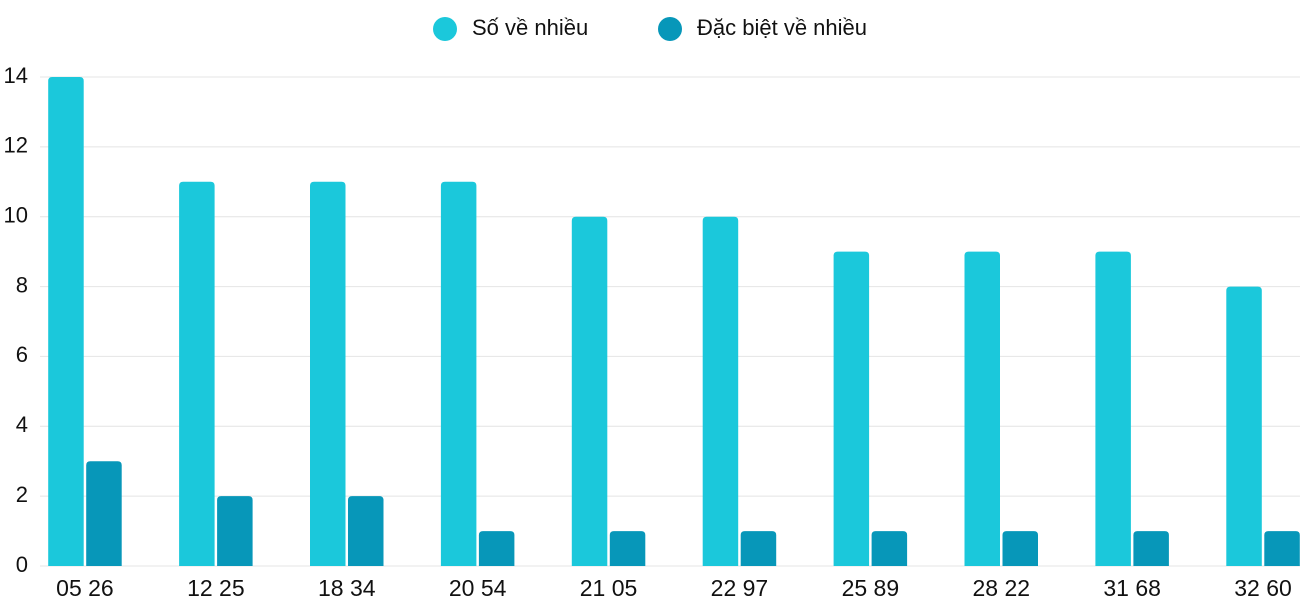 Image resolution: width=1300 pixels, height=605 pixels. What do you see at coordinates (85, 587) in the screenshot?
I see `x-tick-label: 05 26` at bounding box center [85, 587].